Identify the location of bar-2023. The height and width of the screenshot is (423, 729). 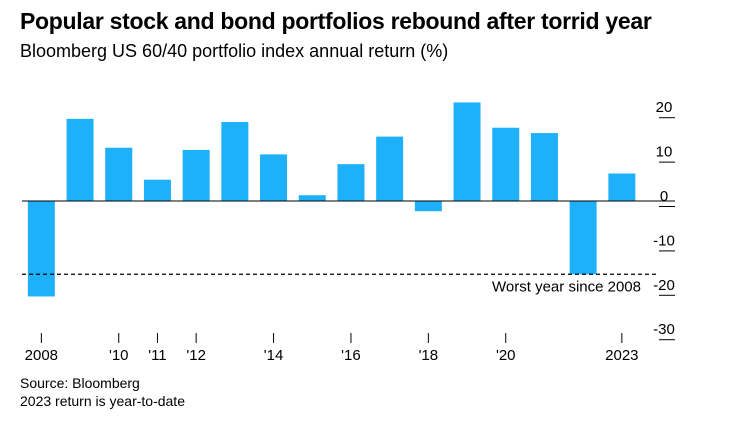
(622, 187).